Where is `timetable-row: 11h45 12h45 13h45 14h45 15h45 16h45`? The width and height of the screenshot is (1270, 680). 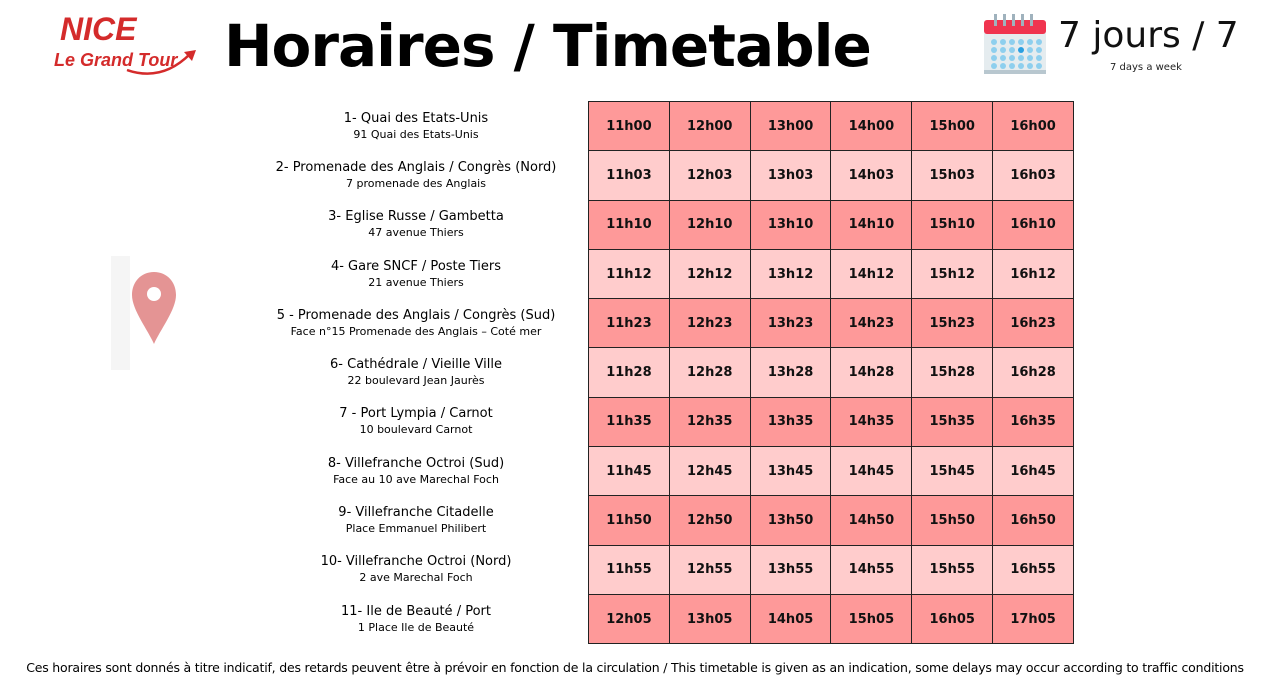 timetable-row: 11h45 12h45 13h45 14h45 15h45 16h45 is located at coordinates (831, 471).